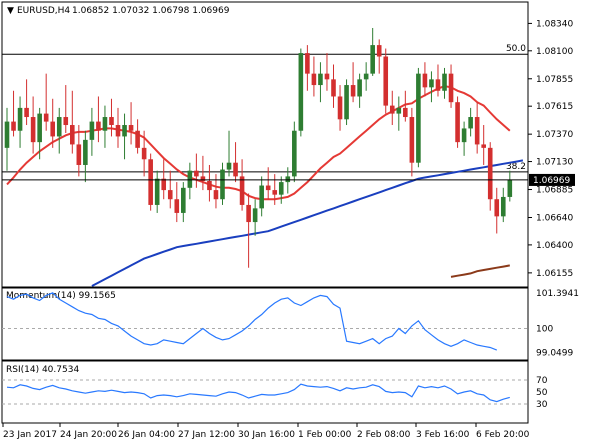 This screenshot has height=443, width=600. I want to click on momentum-title: Momentum(14) 99.1565, so click(61, 296).